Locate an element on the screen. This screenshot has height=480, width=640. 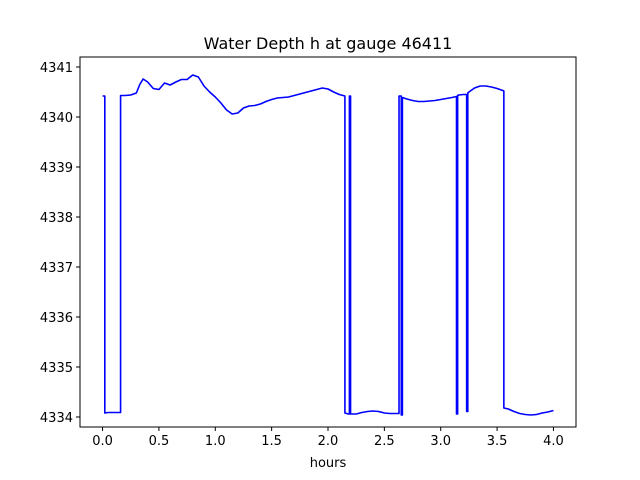
y-tick-label: 4341 is located at coordinates (56, 68).